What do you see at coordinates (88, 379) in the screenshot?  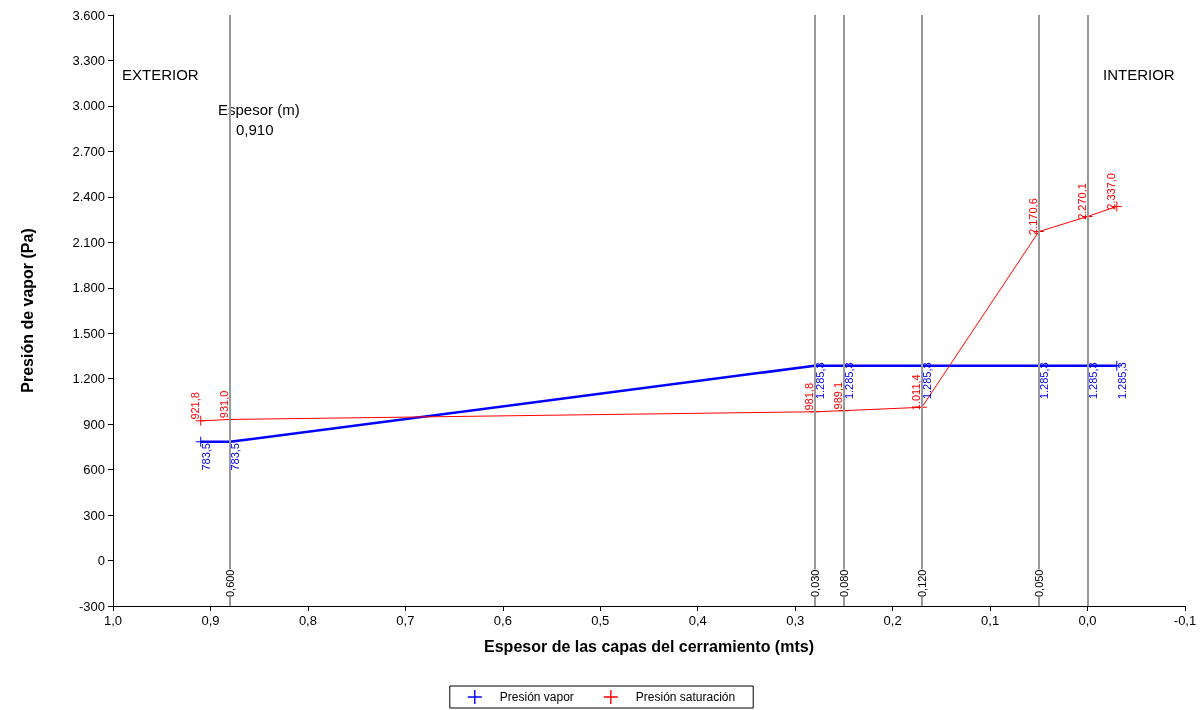 I see `y-tick-label: 1.200` at bounding box center [88, 379].